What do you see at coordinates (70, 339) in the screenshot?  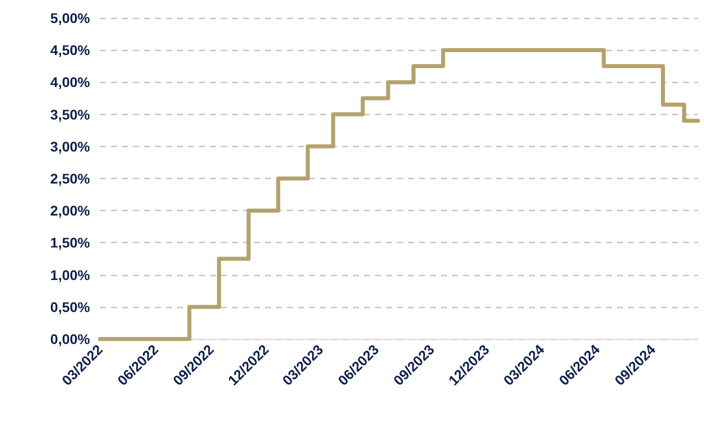 I see `y-tick-label: 0,00%` at bounding box center [70, 339].